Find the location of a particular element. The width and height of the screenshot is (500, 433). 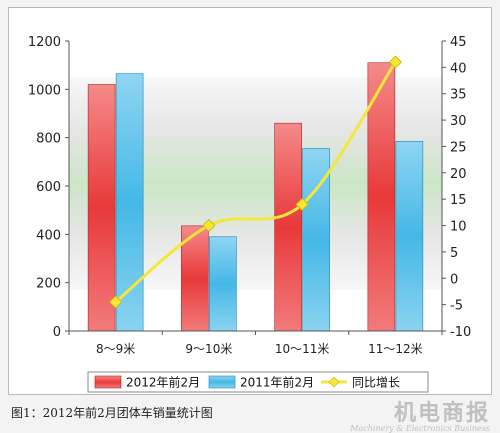

legend-line-marker is located at coordinates (334, 382).